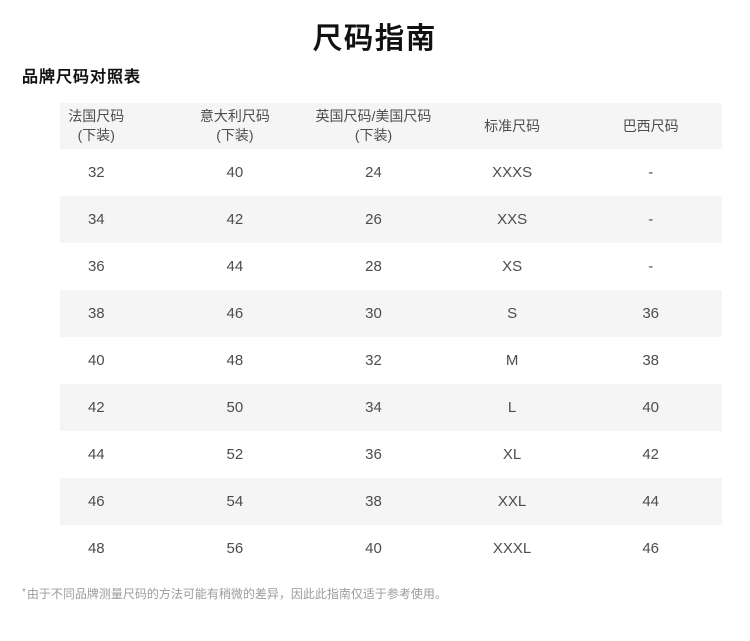  What do you see at coordinates (512, 313) in the screenshot?
I see `table-cell: S` at bounding box center [512, 313].